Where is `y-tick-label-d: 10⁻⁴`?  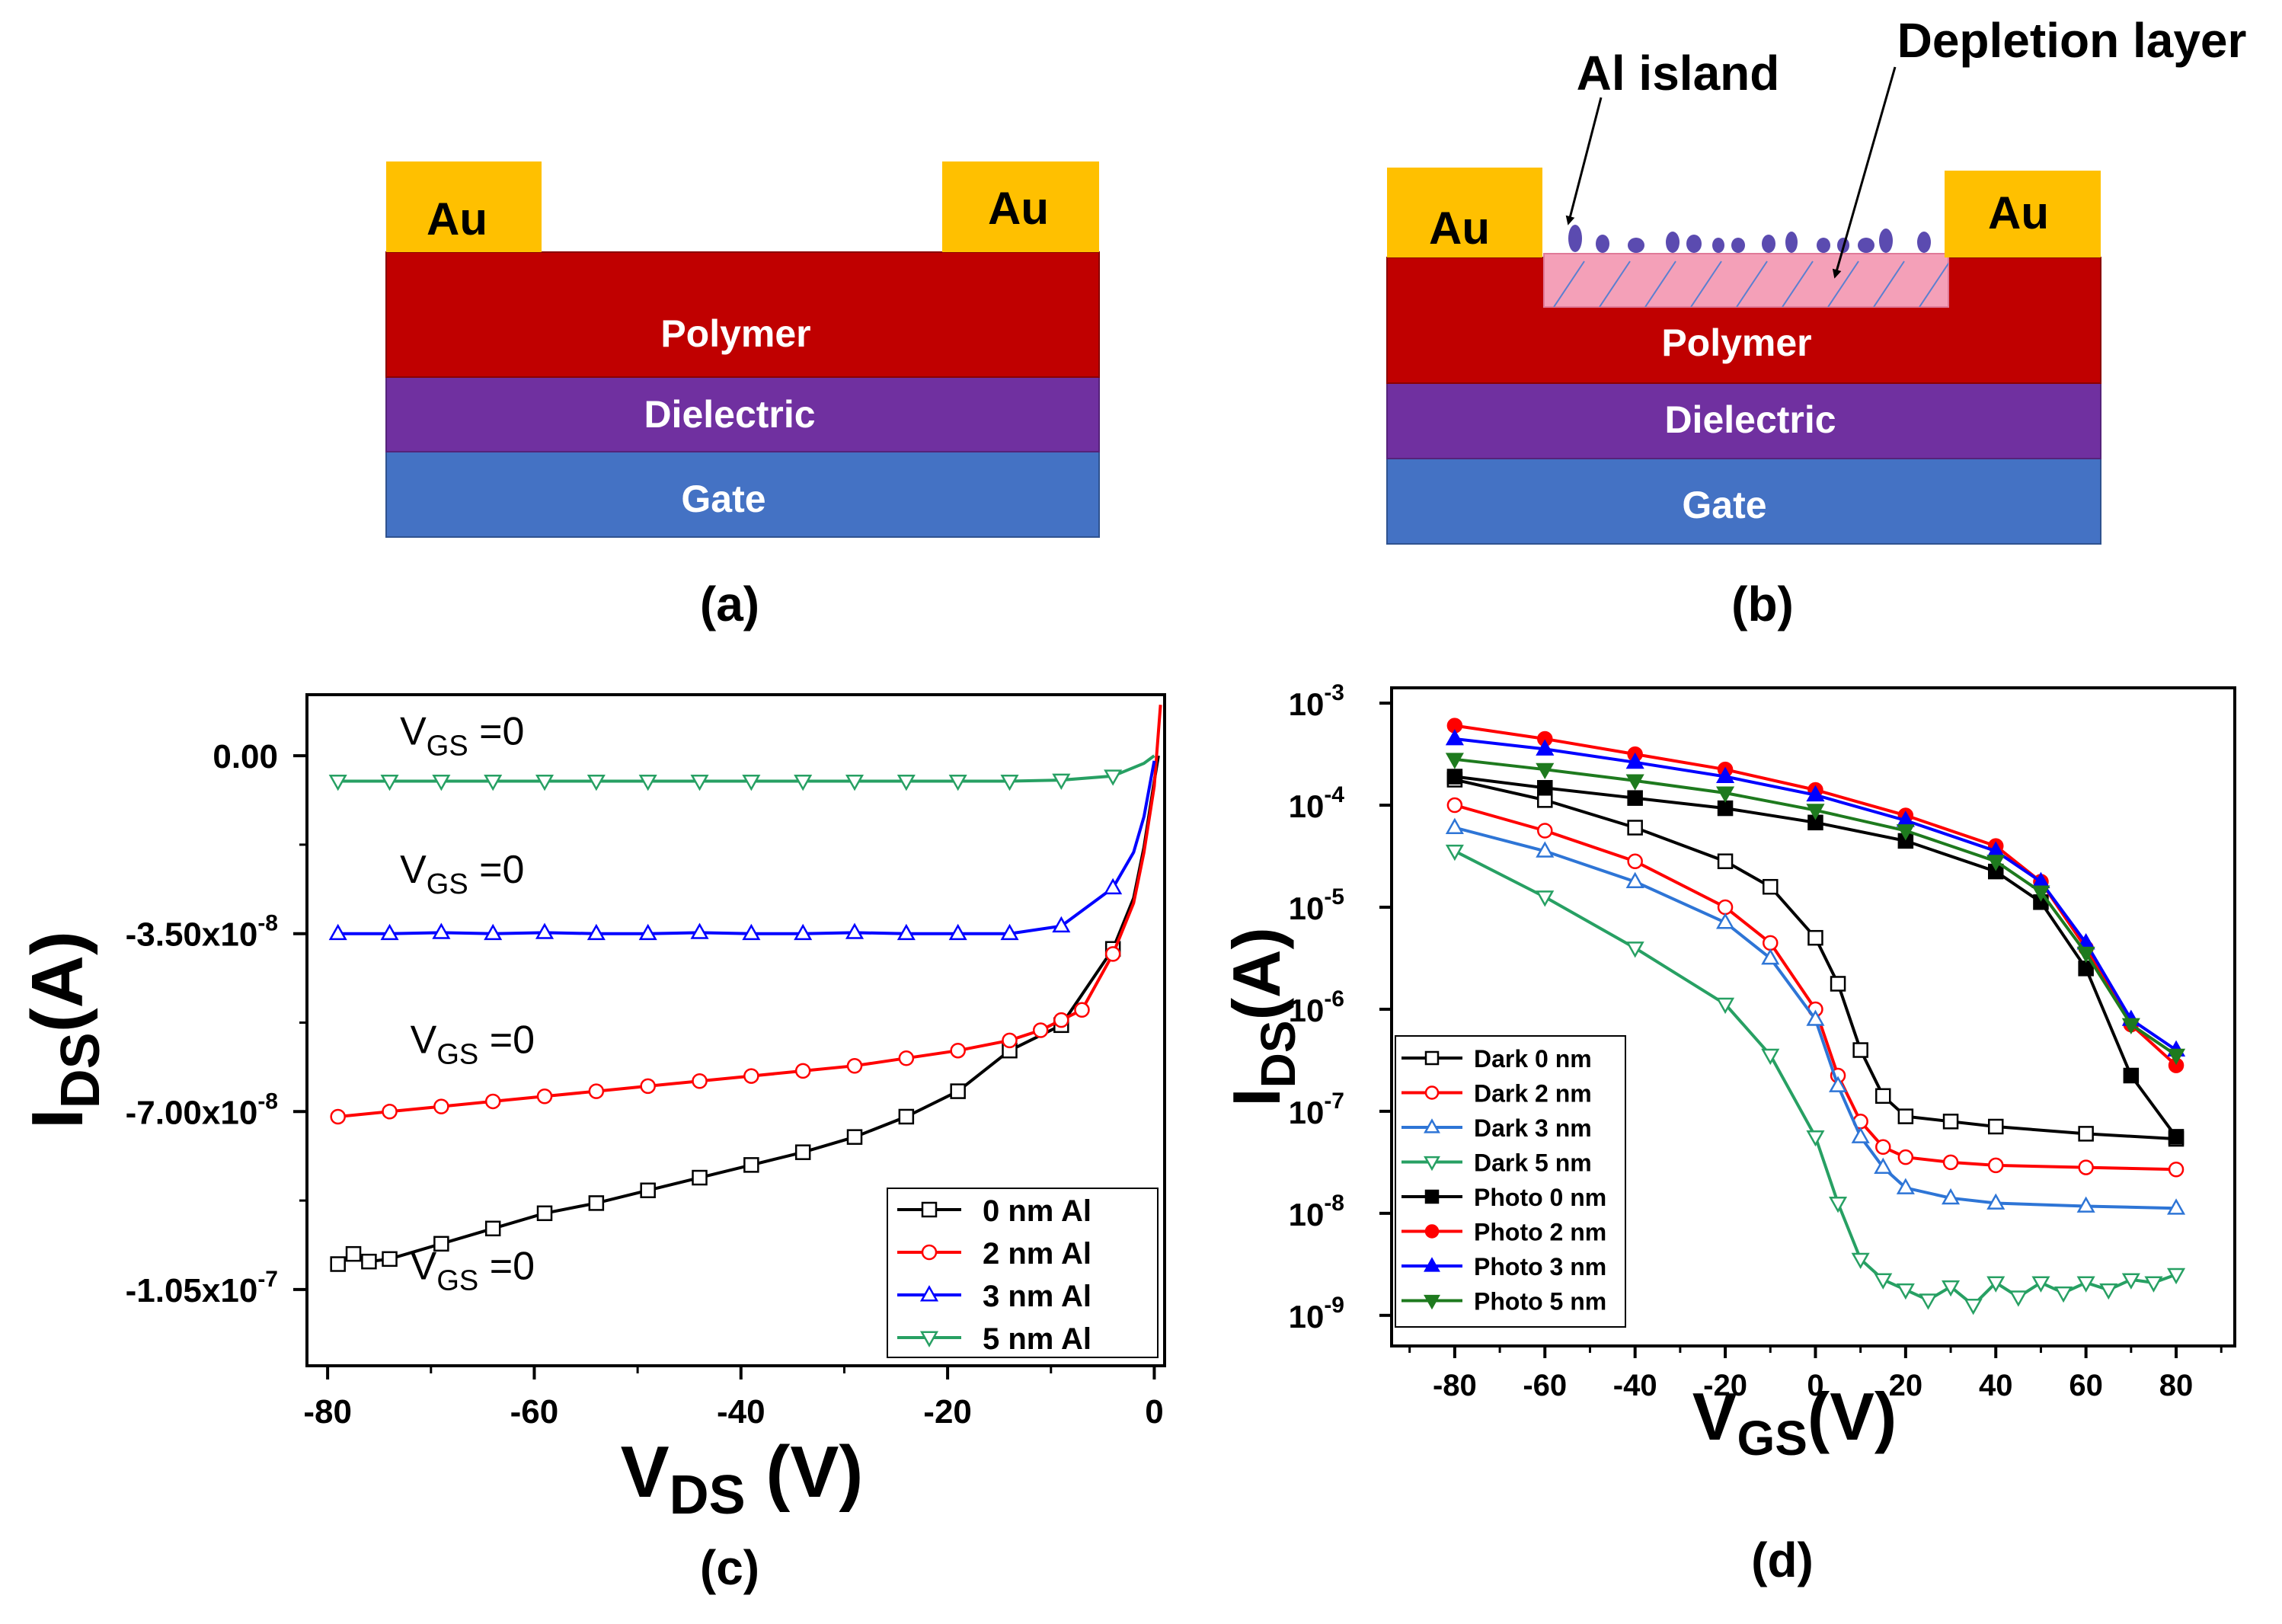 y-tick-label-d: 10⁻⁴ is located at coordinates (1317, 803).